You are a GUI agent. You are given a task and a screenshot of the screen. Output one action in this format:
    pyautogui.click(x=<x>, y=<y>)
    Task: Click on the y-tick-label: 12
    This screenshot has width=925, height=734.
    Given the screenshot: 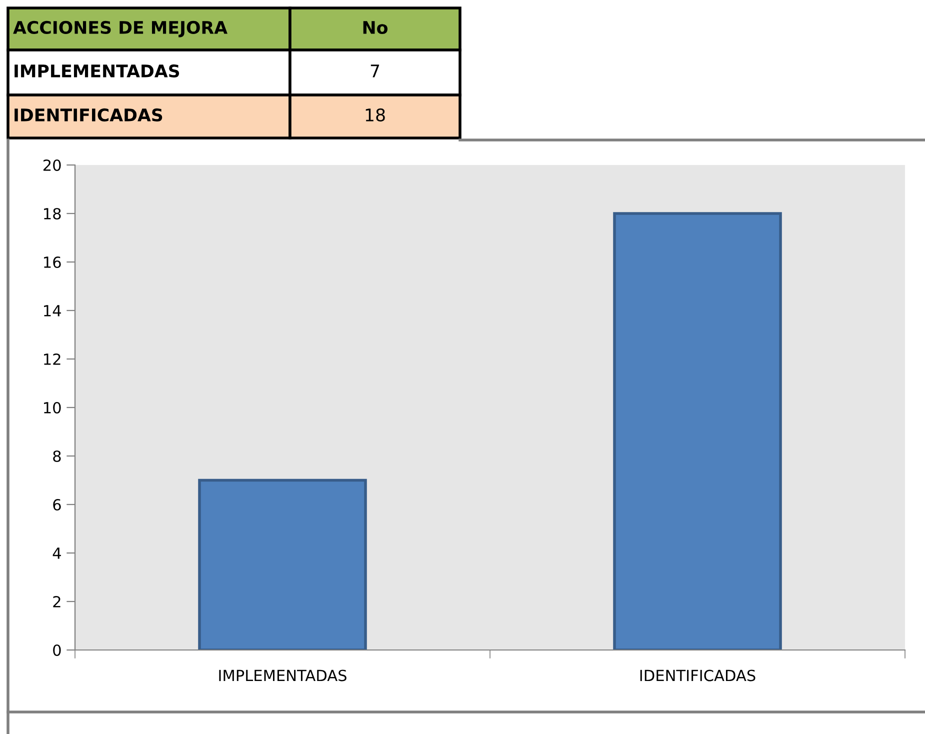 What is the action you would take?
    pyautogui.click(x=52, y=359)
    